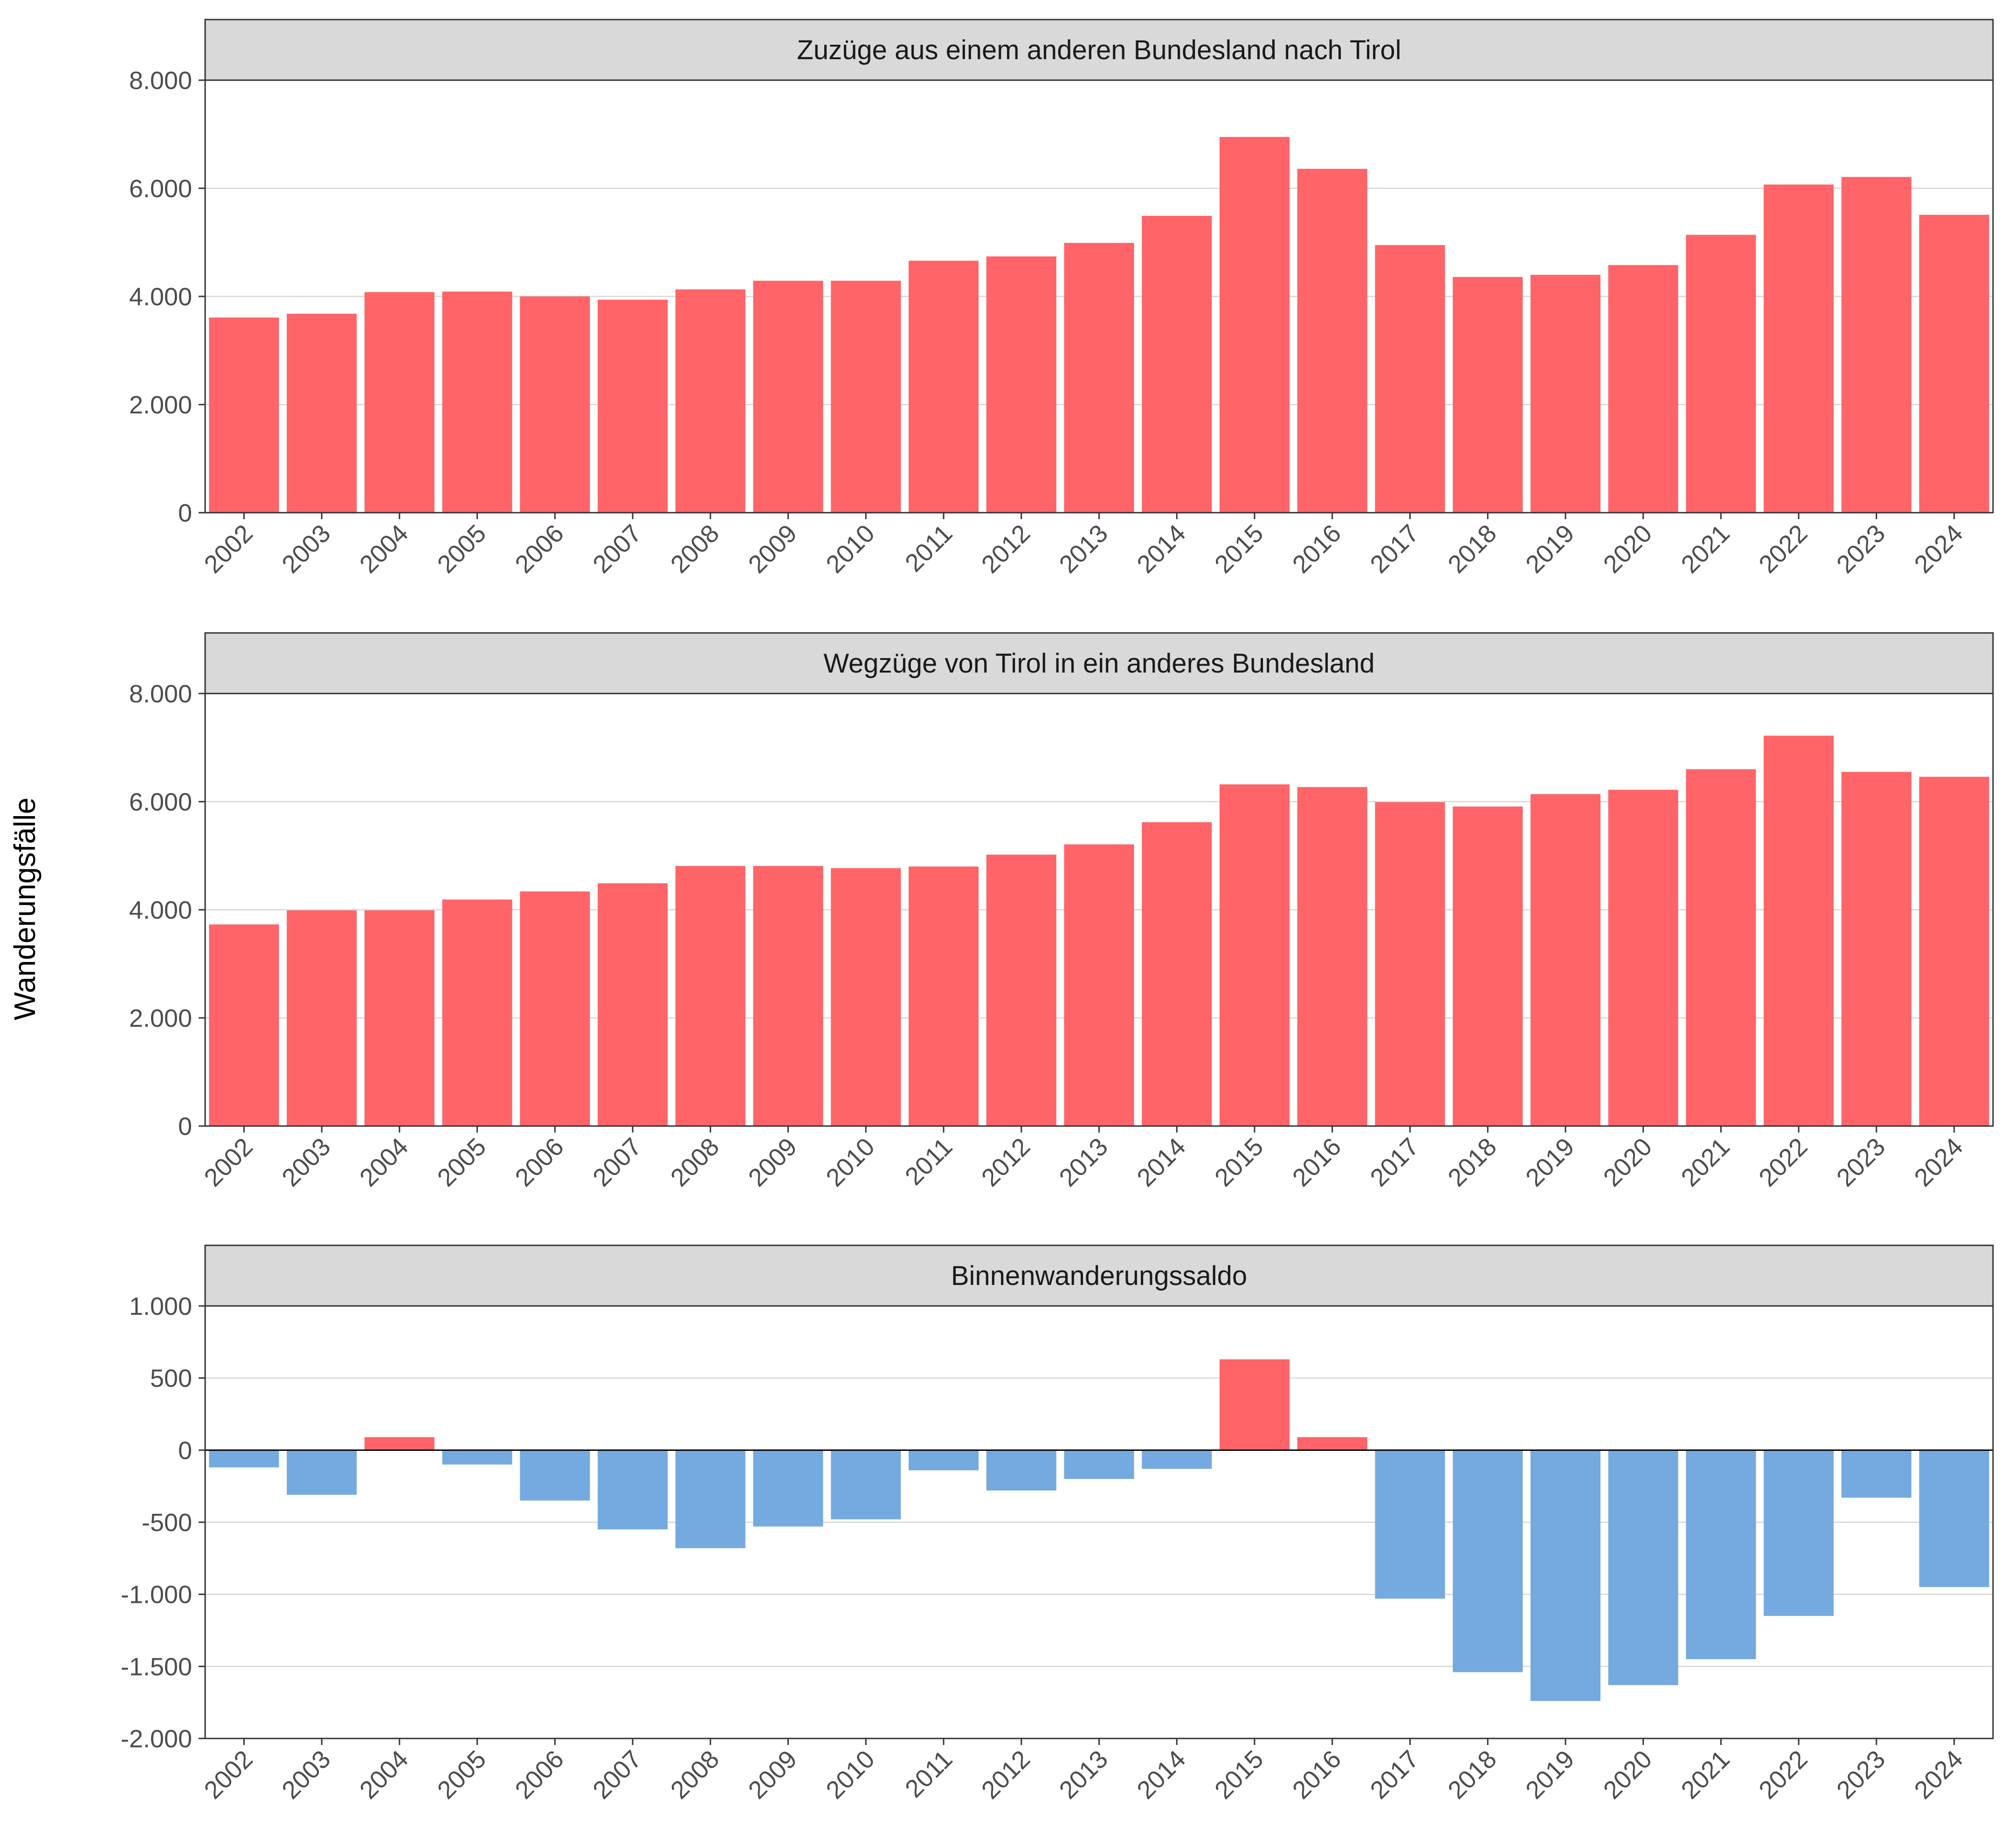  What do you see at coordinates (788, 397) in the screenshot?
I see `bar-2009` at bounding box center [788, 397].